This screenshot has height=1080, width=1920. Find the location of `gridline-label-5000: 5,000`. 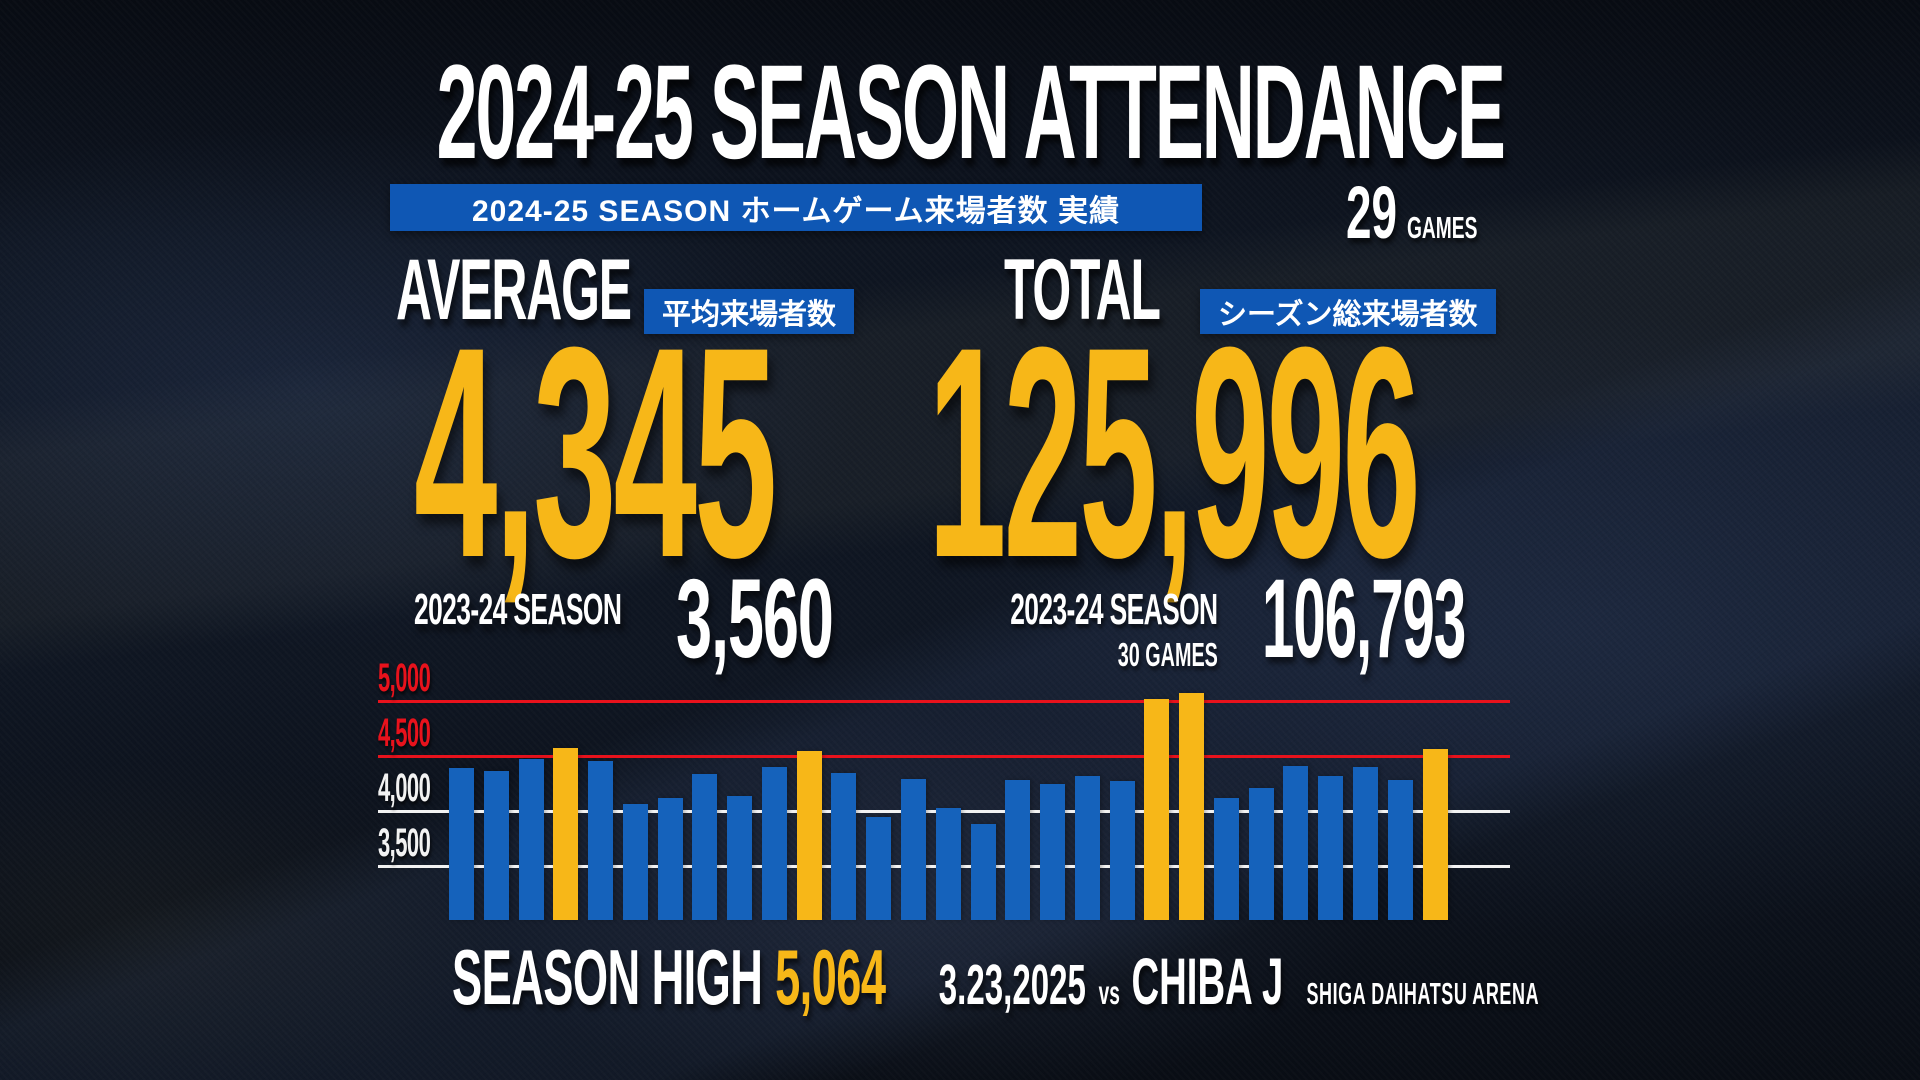

gridline-label-5000: 5,000 is located at coordinates (404, 678).